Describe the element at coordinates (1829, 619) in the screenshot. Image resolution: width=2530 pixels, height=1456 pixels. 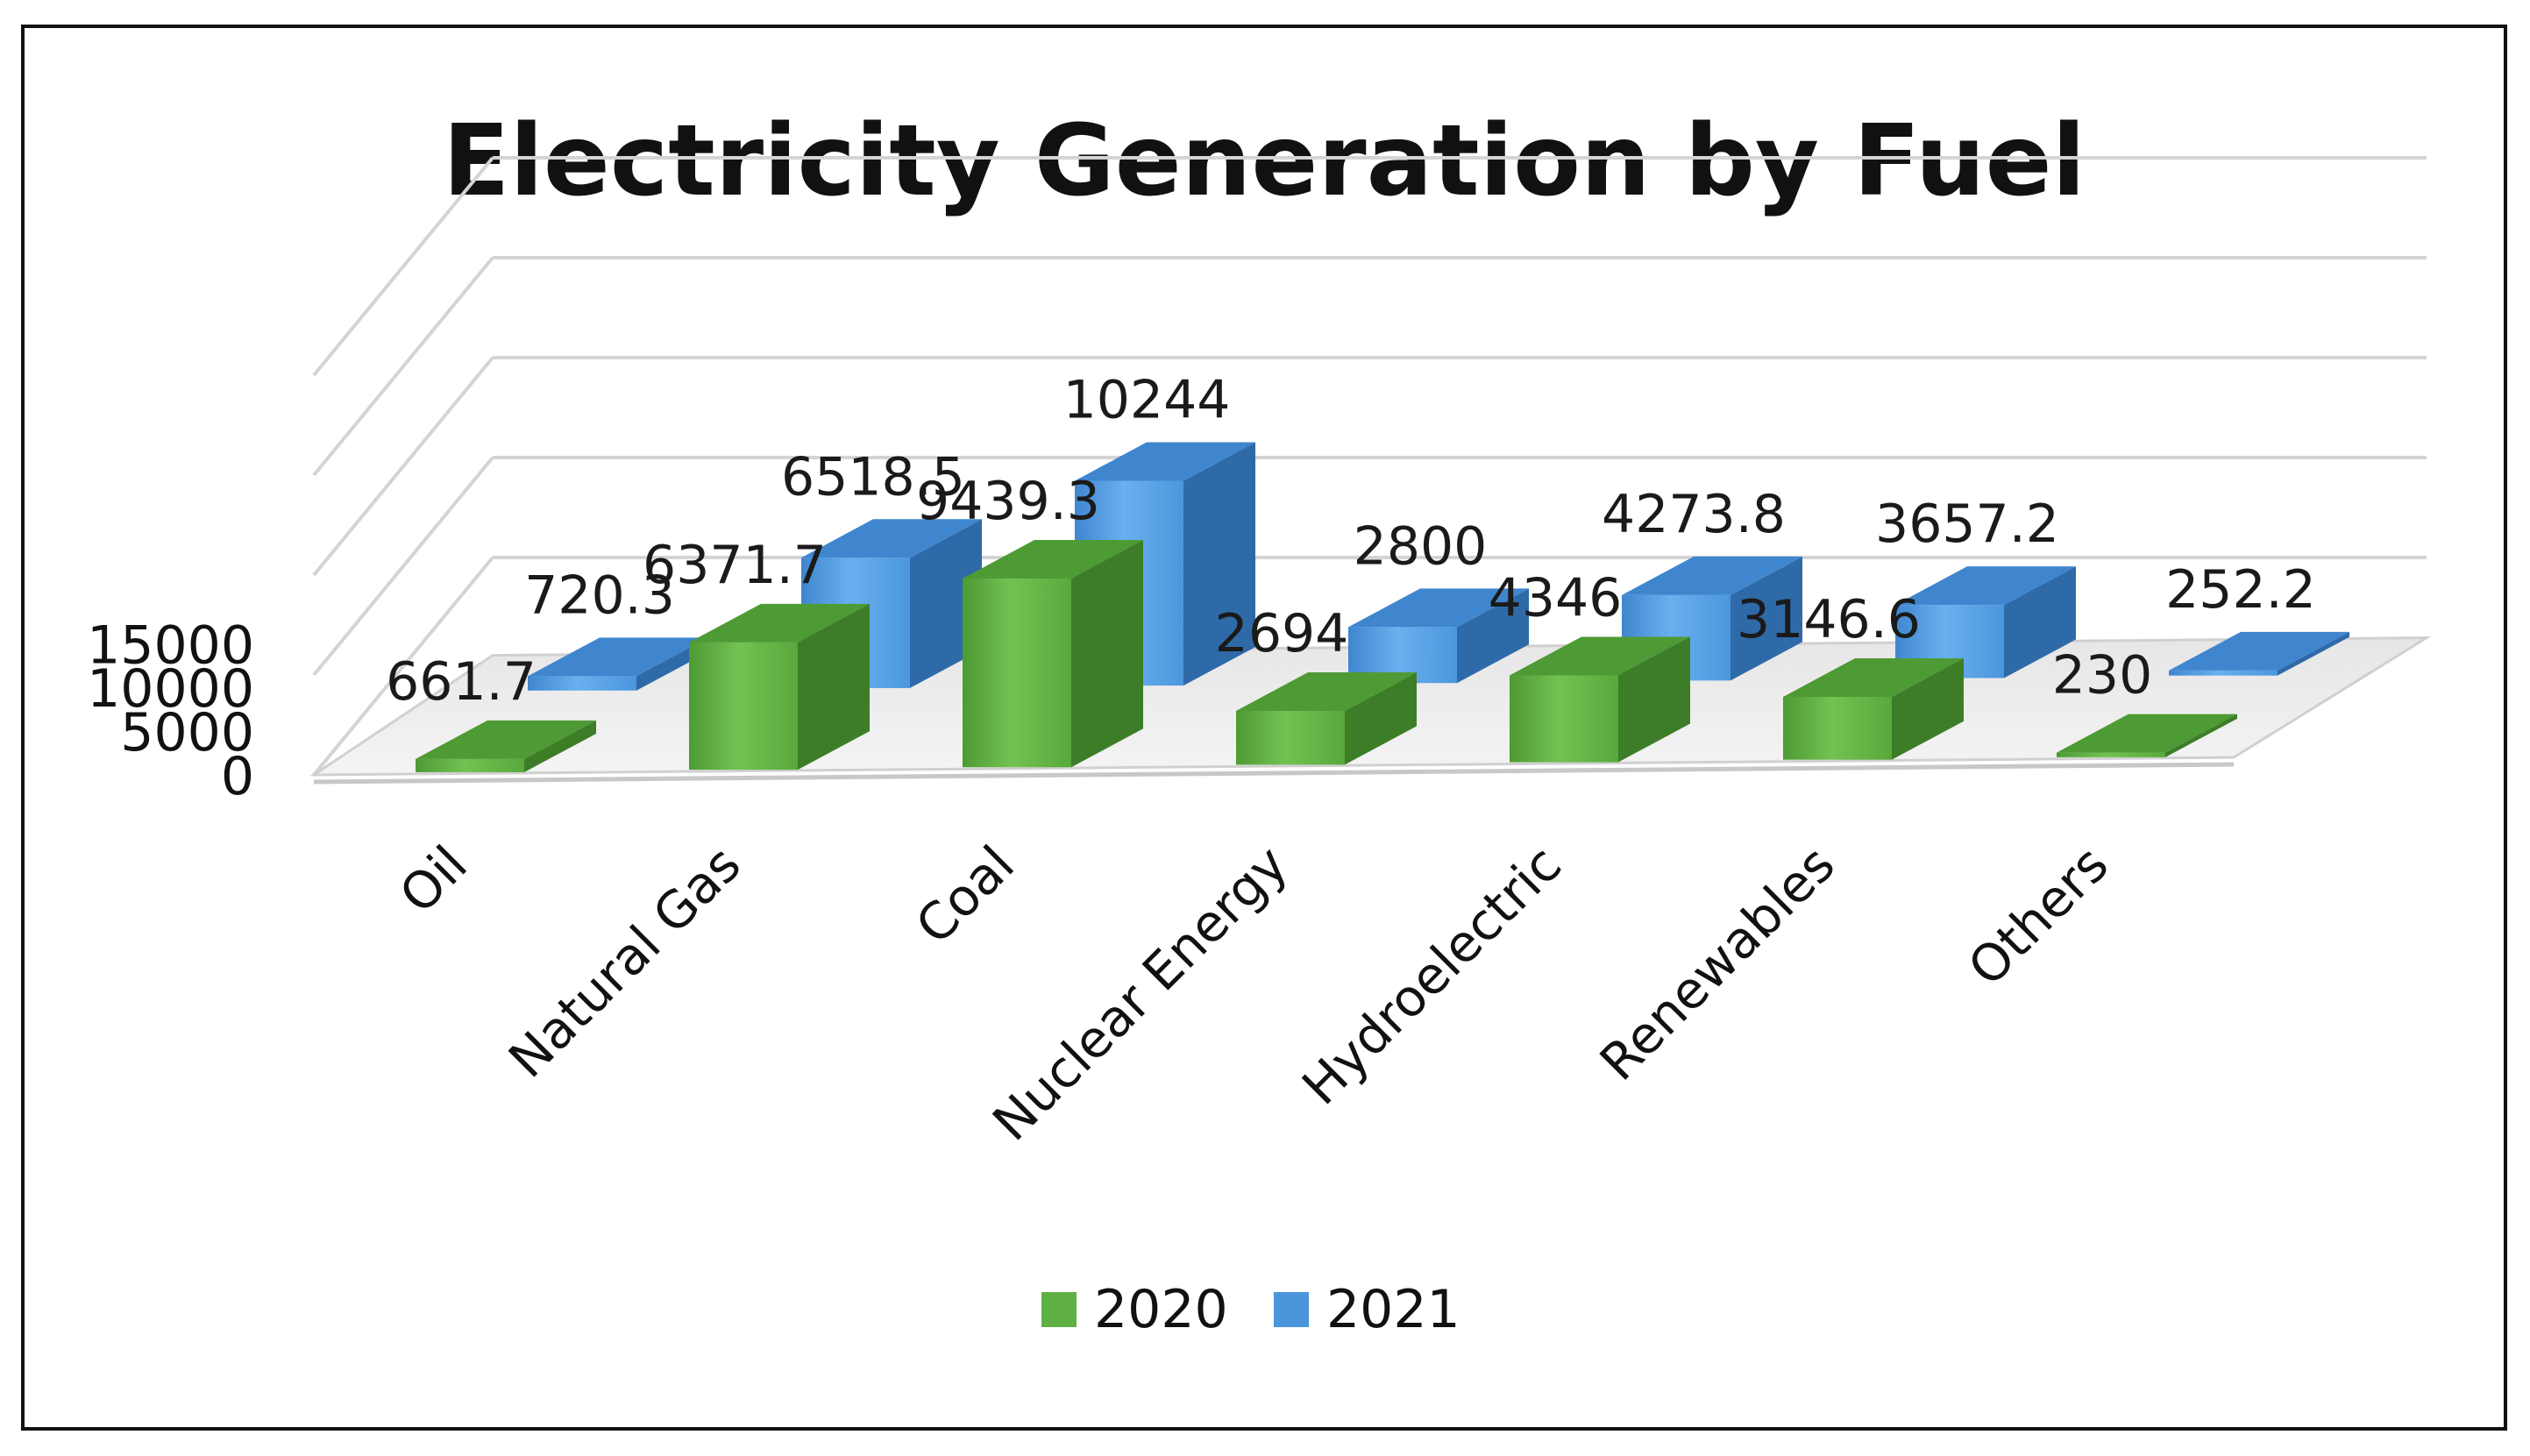
I see `data-label-2020: 3146.6` at that location.